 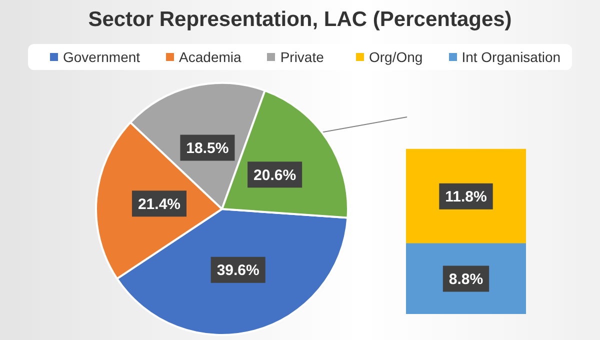 I want to click on chart-title: Sector Representation, LAC (Percentages), so click(x=300, y=20).